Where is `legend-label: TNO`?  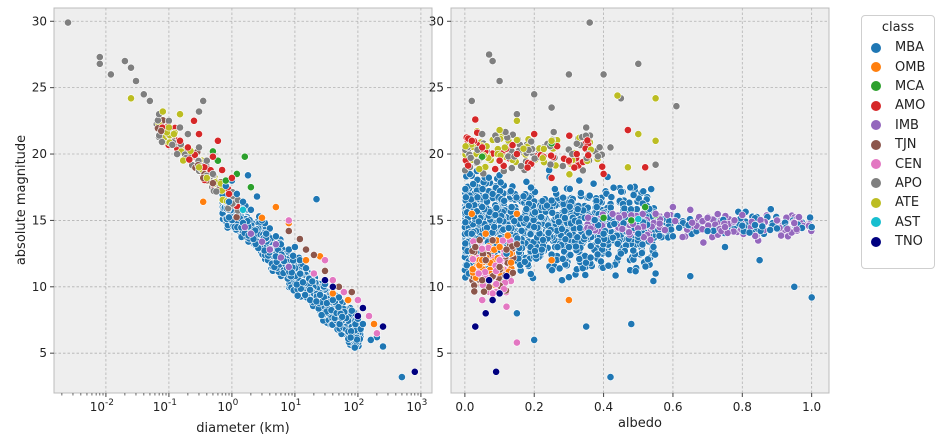
legend-label: TNO is located at coordinates (909, 242).